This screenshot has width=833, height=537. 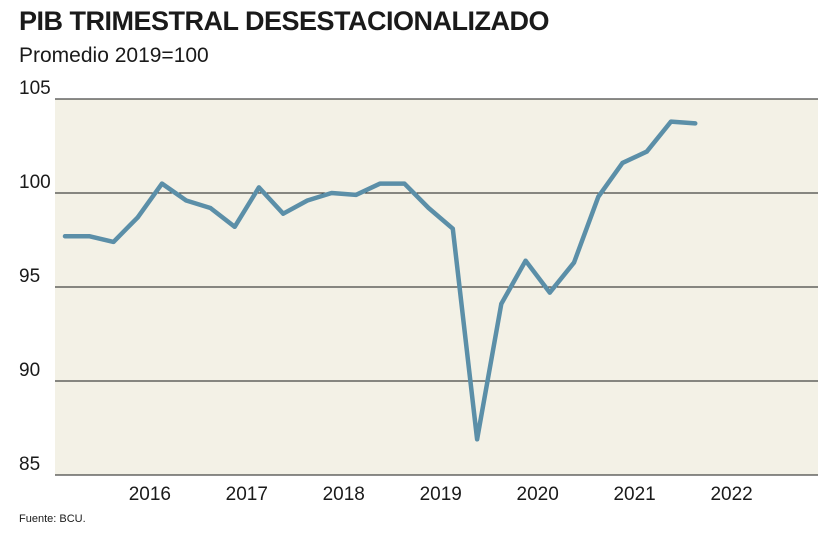 I want to click on y-tick-label: 90, so click(x=29, y=370).